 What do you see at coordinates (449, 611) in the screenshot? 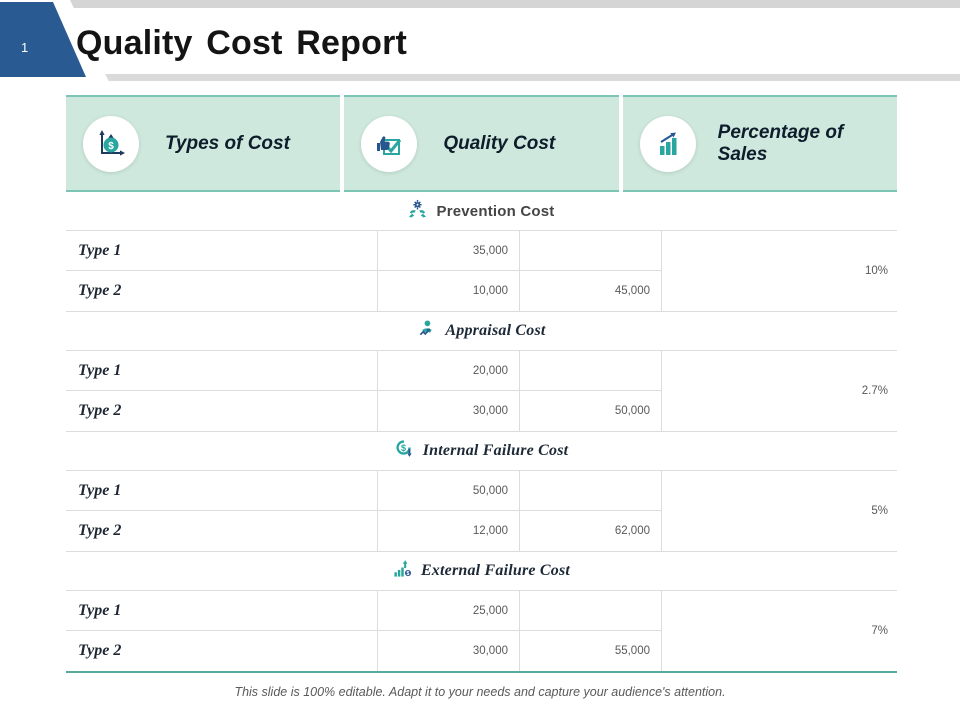
I see `cost-value: 25,000` at bounding box center [449, 611].